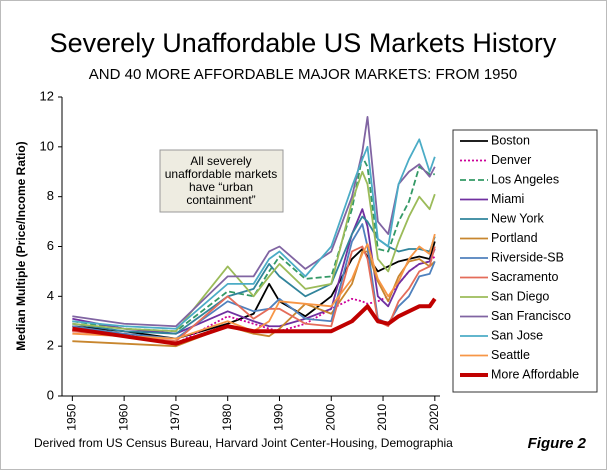 The height and width of the screenshot is (470, 607). I want to click on legend-label: Boston, so click(510, 140).